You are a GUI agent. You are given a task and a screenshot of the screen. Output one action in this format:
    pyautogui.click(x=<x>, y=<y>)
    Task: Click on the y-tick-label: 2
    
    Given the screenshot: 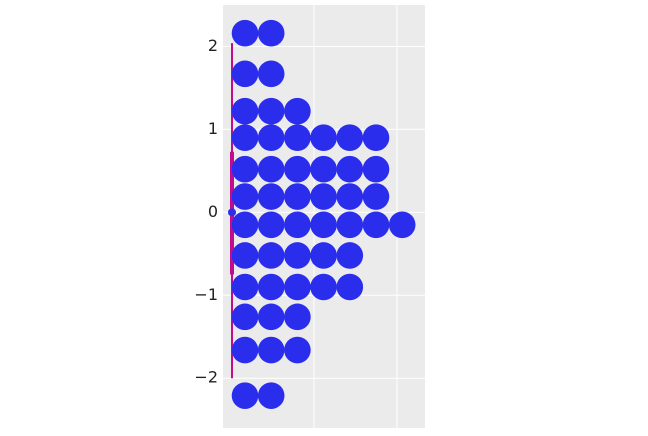 What is the action you would take?
    pyautogui.click(x=213, y=45)
    